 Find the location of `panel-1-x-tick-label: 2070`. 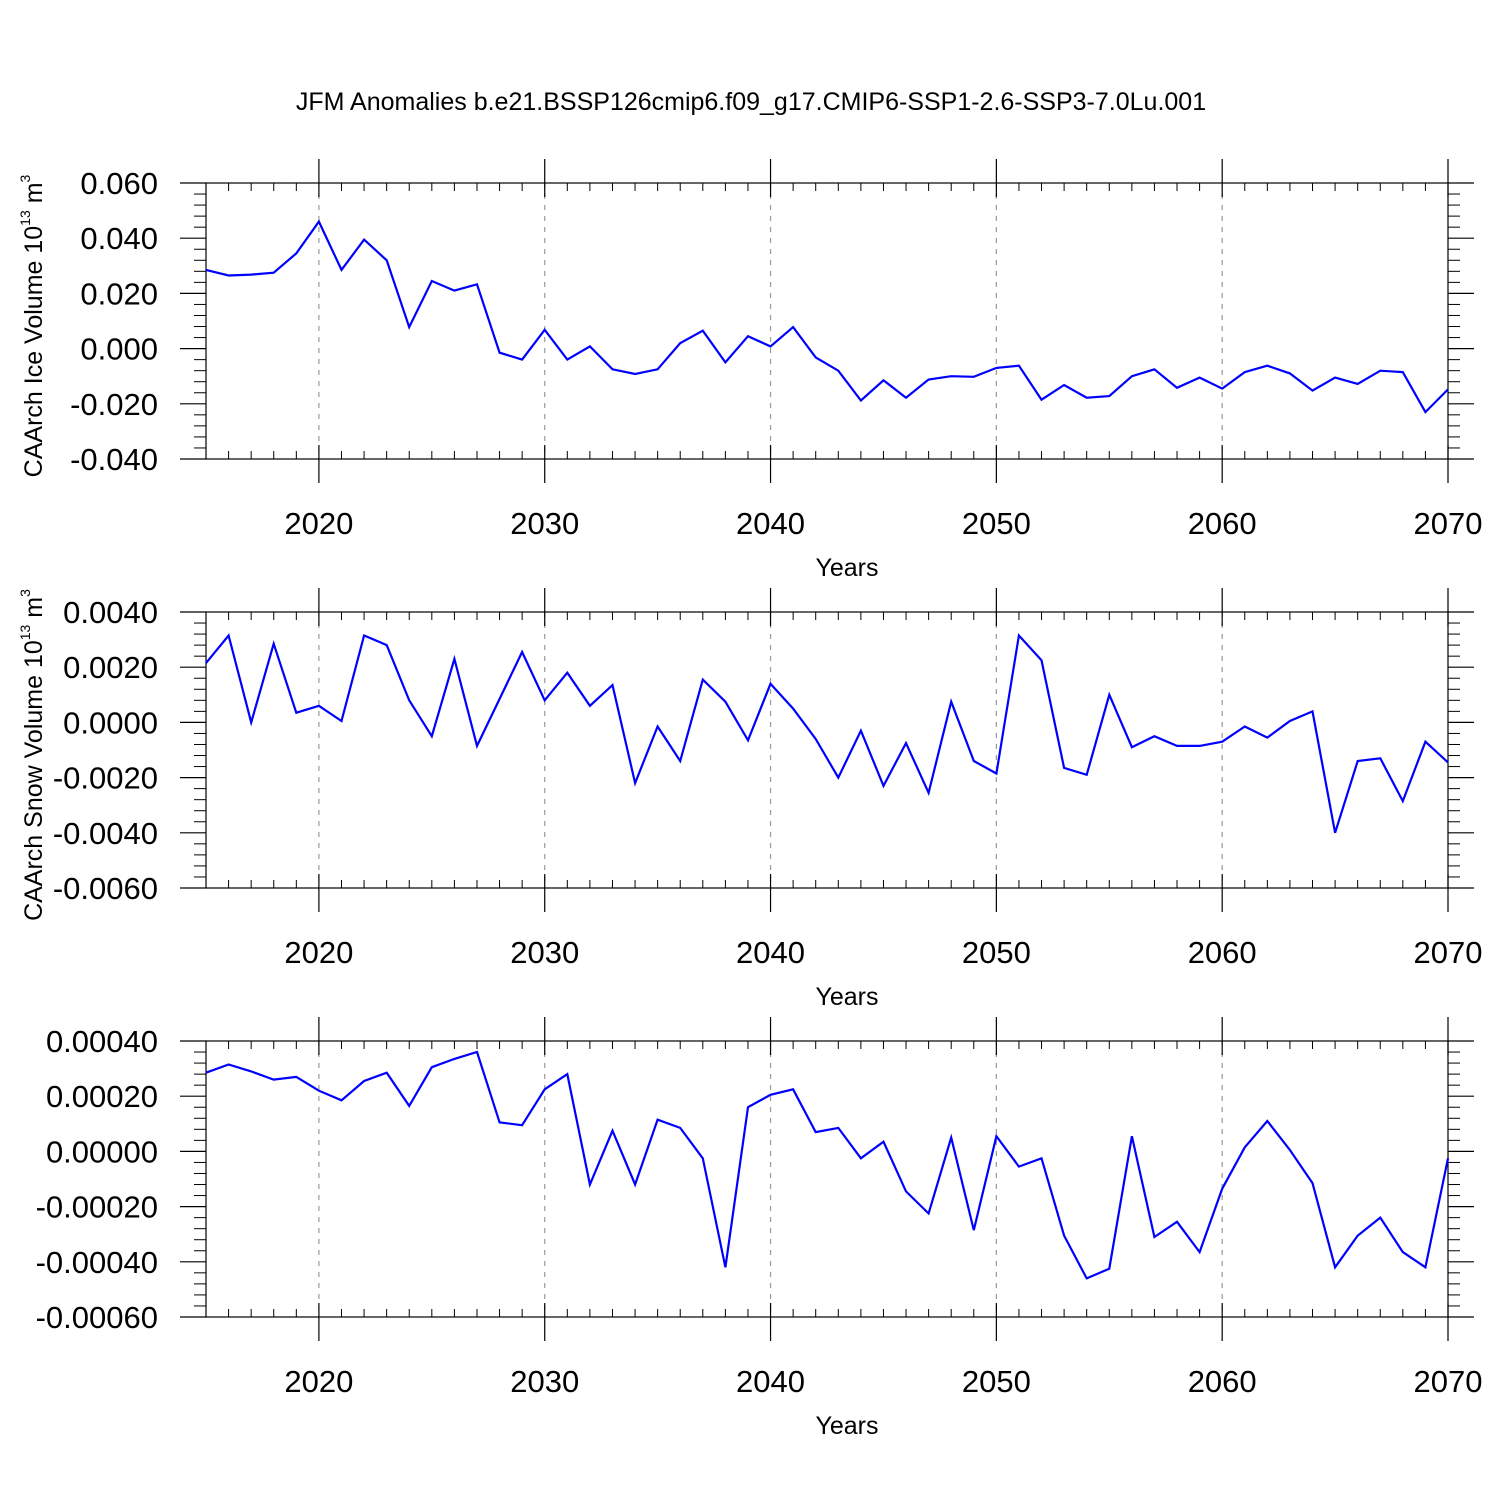

panel-1-x-tick-label: 2070 is located at coordinates (1448, 952).